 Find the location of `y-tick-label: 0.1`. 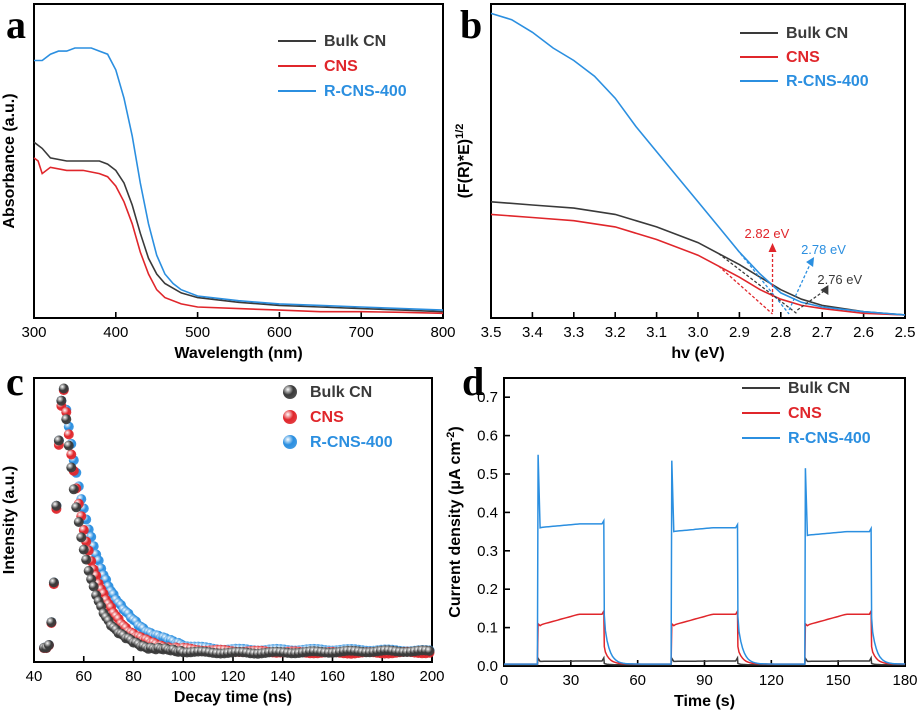

y-tick-label: 0.1 is located at coordinates (487, 628).